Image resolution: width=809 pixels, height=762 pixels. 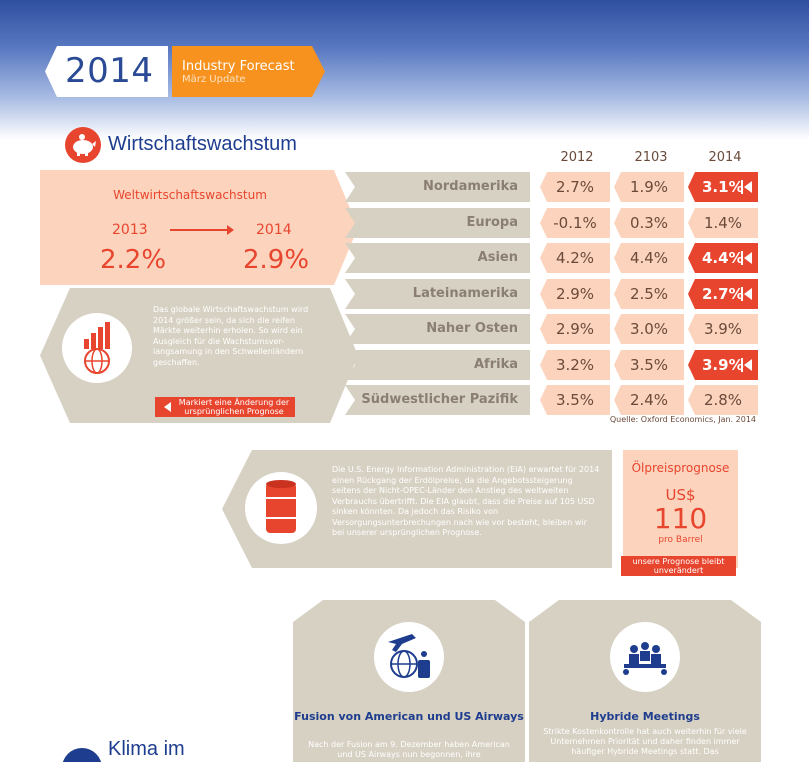 I want to click on section-title-wirtschaftswachstum: Wirtschaftswachstum, so click(x=202, y=144).